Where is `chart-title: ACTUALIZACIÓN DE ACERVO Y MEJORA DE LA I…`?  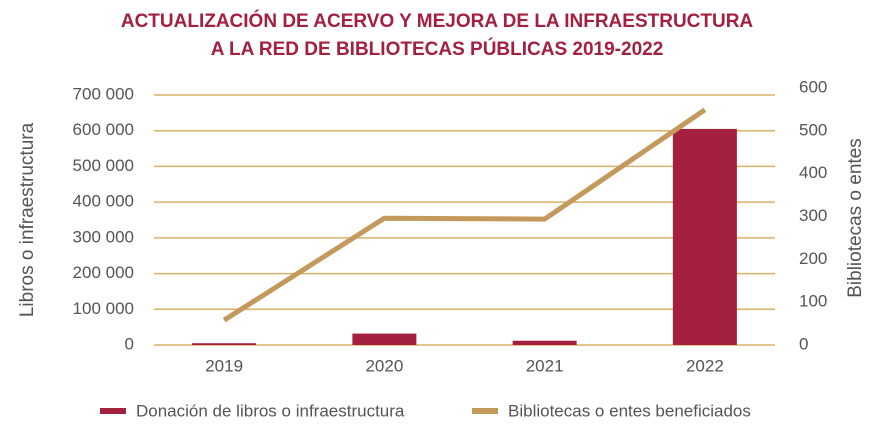
chart-title: ACTUALIZACIÓN DE ACERVO Y MEJORA DE LA I… is located at coordinates (437, 21).